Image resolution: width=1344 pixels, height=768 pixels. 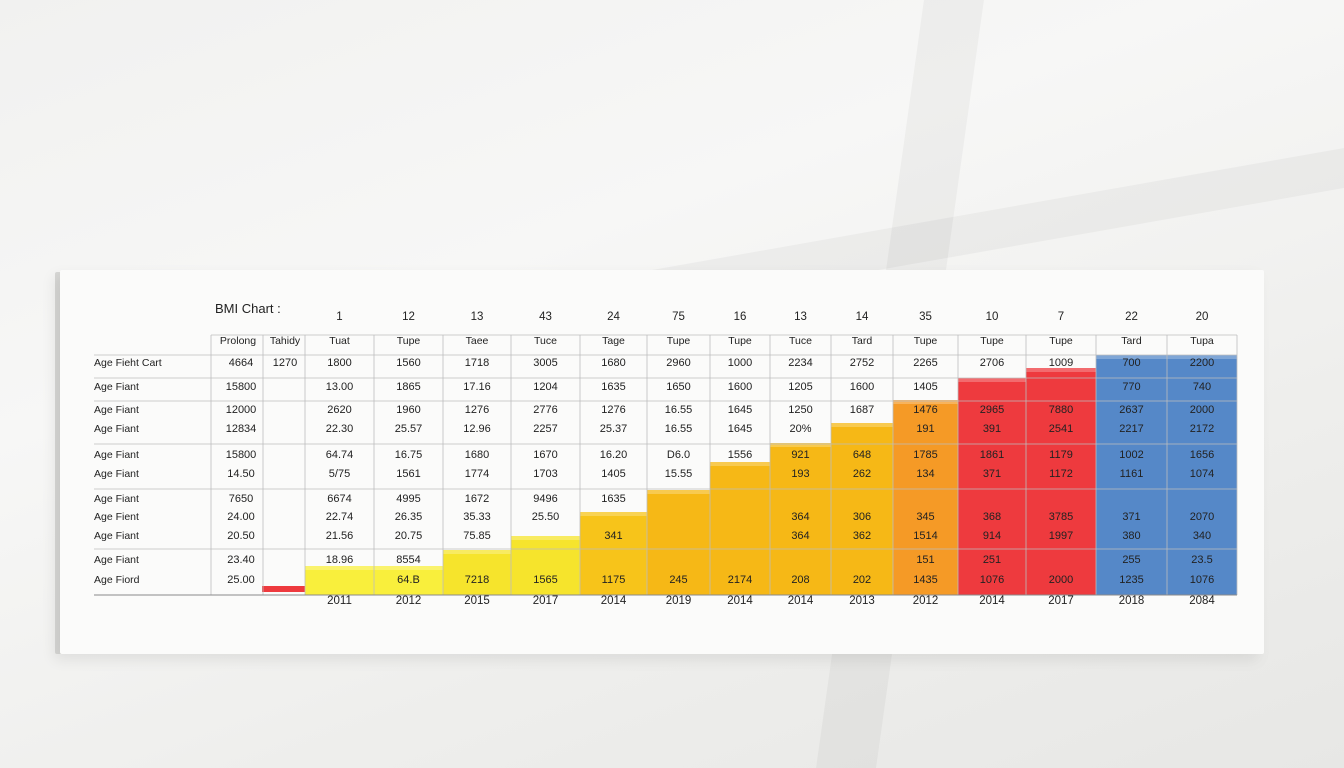 What do you see at coordinates (613, 317) in the screenshot?
I see `column-number: 24` at bounding box center [613, 317].